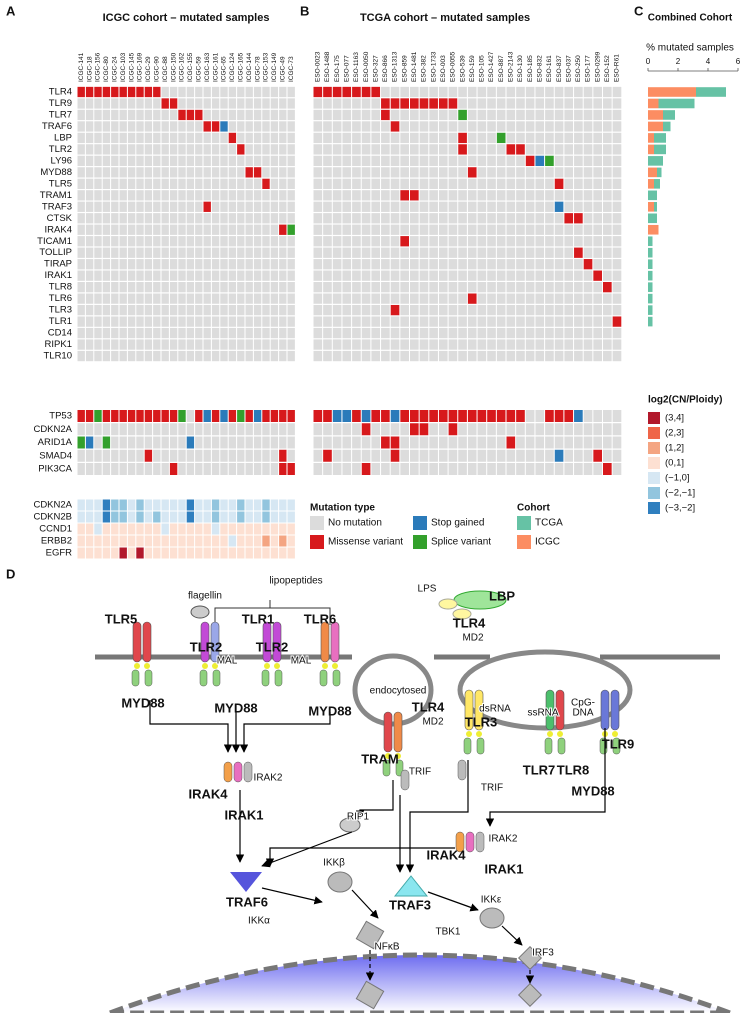 The height and width of the screenshot is (1013, 744). I want to click on diagram-label: LPS, so click(427, 589).